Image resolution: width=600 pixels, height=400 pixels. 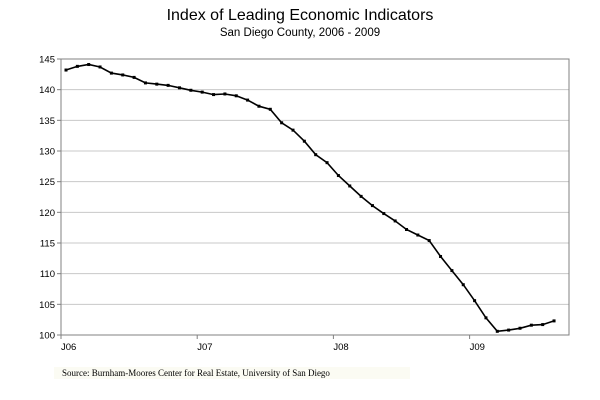 I want to click on x-axis: J06 J07 J08 J09, so click(x=272, y=344).